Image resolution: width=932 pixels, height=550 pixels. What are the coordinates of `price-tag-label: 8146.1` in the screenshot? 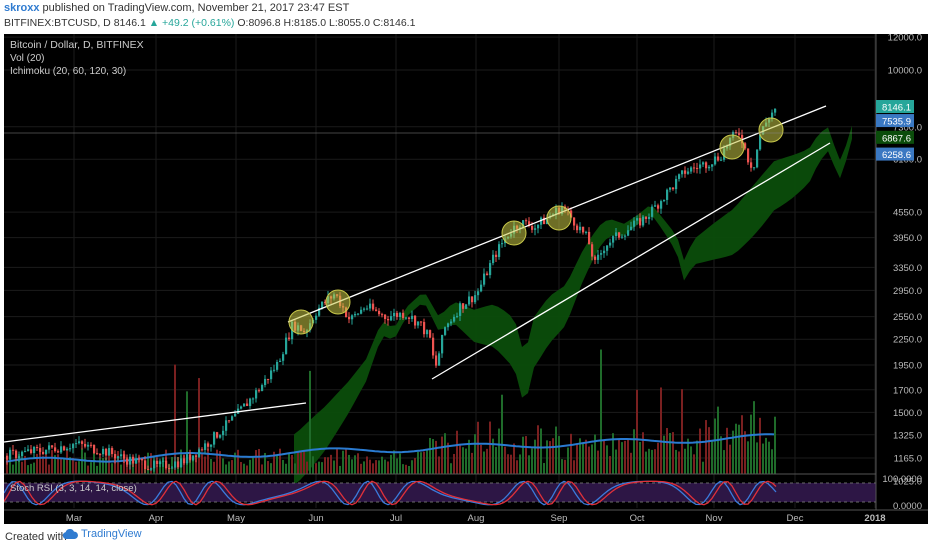 It's located at (896, 108).